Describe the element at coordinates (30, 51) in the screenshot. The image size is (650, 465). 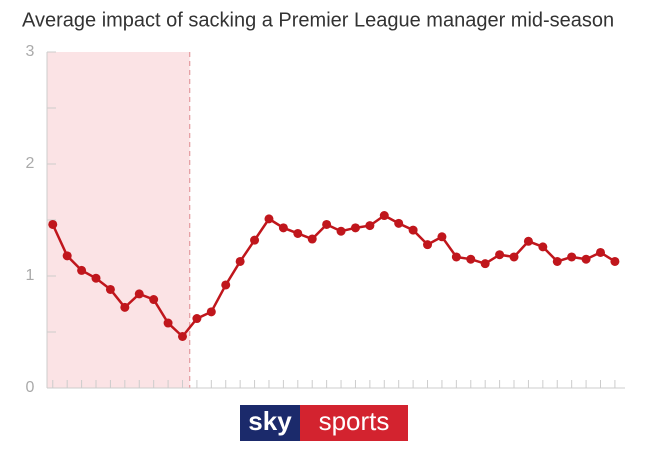
I see `y-tick-label: 3` at that location.